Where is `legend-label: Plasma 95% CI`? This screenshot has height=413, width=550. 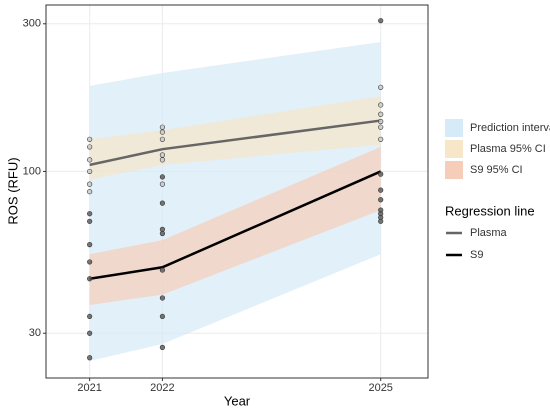 legend-label: Plasma 95% CI is located at coordinates (508, 149).